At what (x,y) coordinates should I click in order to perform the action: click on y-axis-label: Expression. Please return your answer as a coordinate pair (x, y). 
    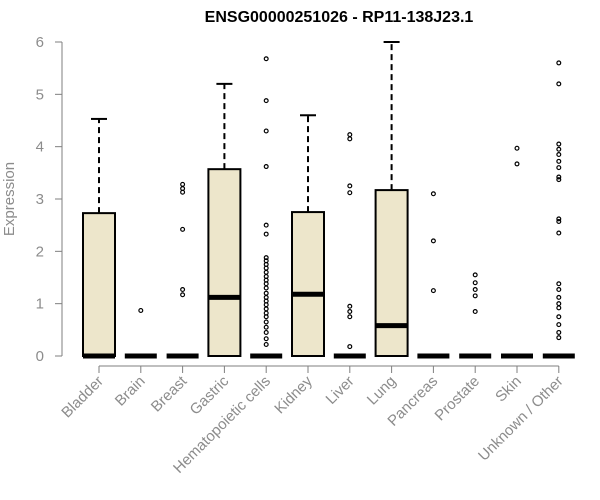
    Looking at the image, I should click on (9, 199).